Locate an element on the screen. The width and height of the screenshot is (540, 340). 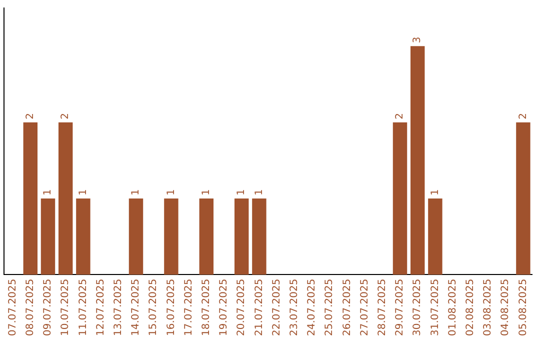
x-tick-label: 03.08.2025 is located at coordinates (488, 307).